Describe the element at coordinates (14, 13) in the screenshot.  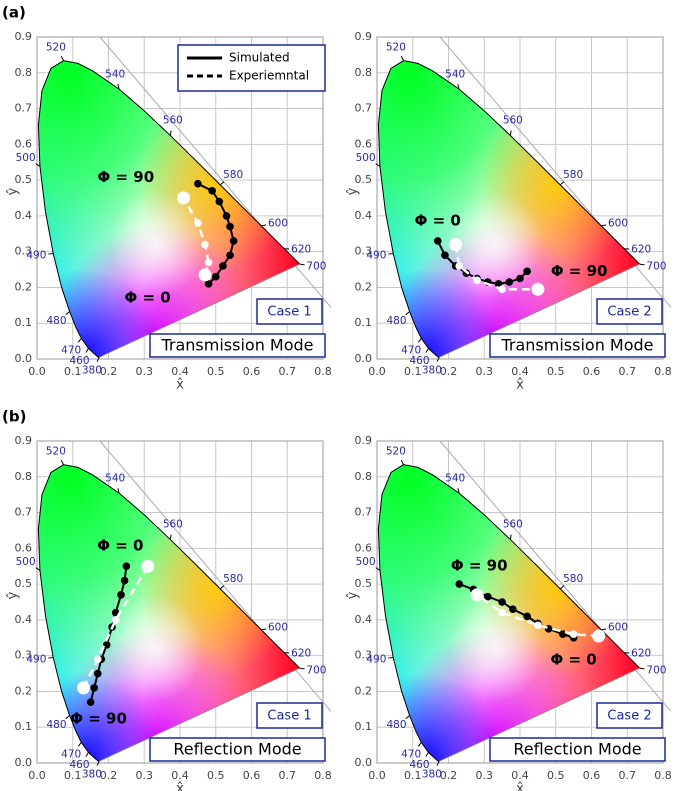
I see `panel-label: (a)` at that location.